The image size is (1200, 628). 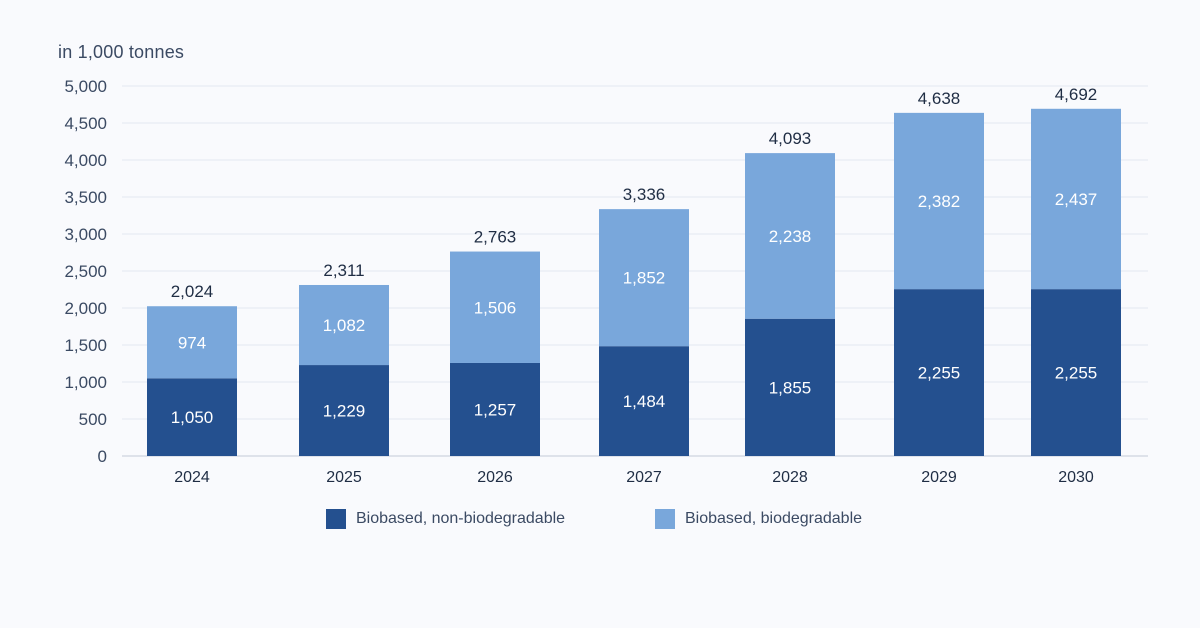 I want to click on y-tick-label: 500, so click(x=93, y=419).